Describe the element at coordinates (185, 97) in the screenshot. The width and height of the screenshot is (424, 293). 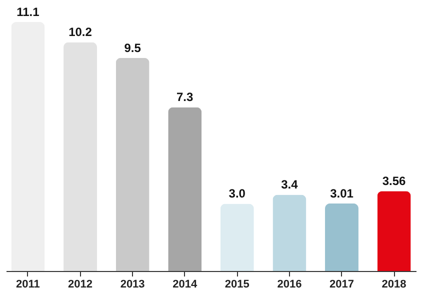
I see `data-label: 7.3` at that location.